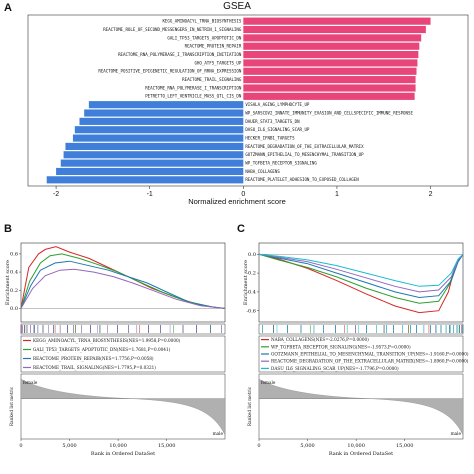 The image size is (474, 474). What do you see at coordinates (251, 311) in the screenshot?
I see `y-tick-label: -0.6` at bounding box center [251, 311].